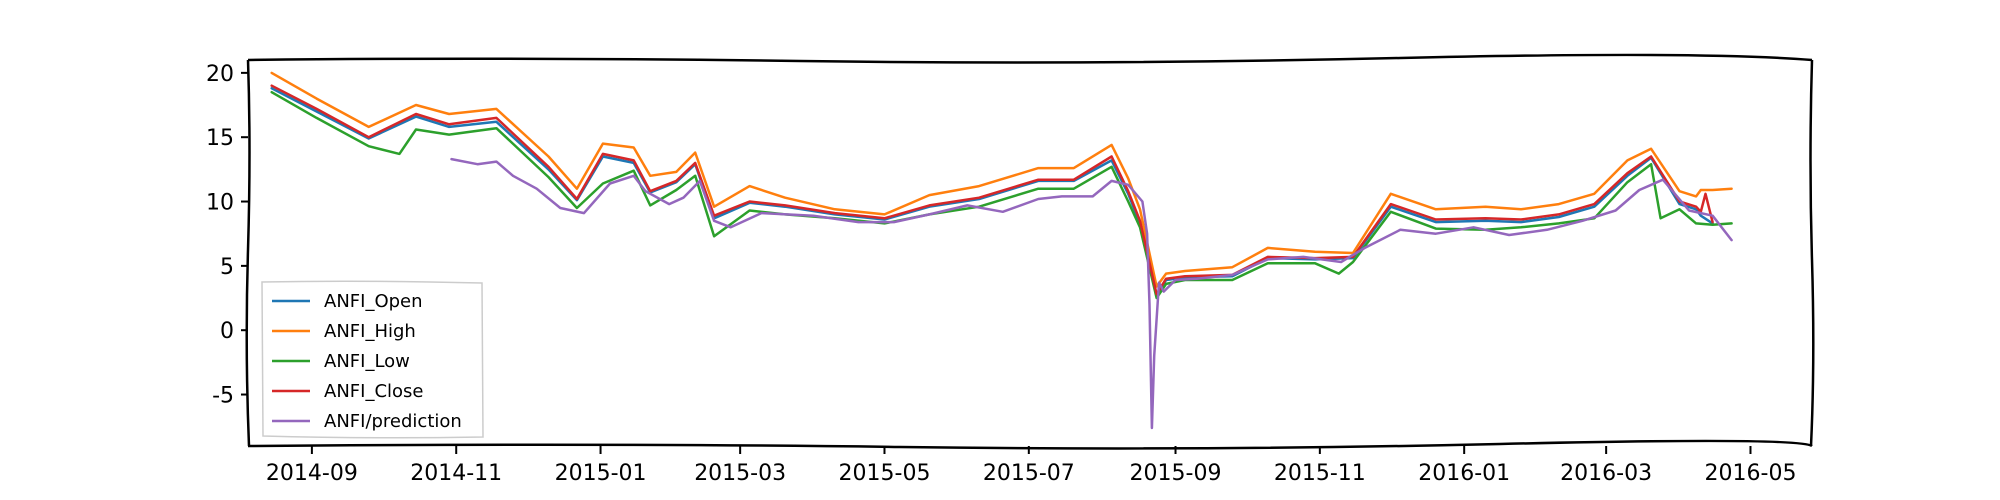 Image resolution: width=2000 pixels, height=500 pixels. Describe the element at coordinates (373, 301) in the screenshot. I see `legend-label: ANFI_Open` at that location.